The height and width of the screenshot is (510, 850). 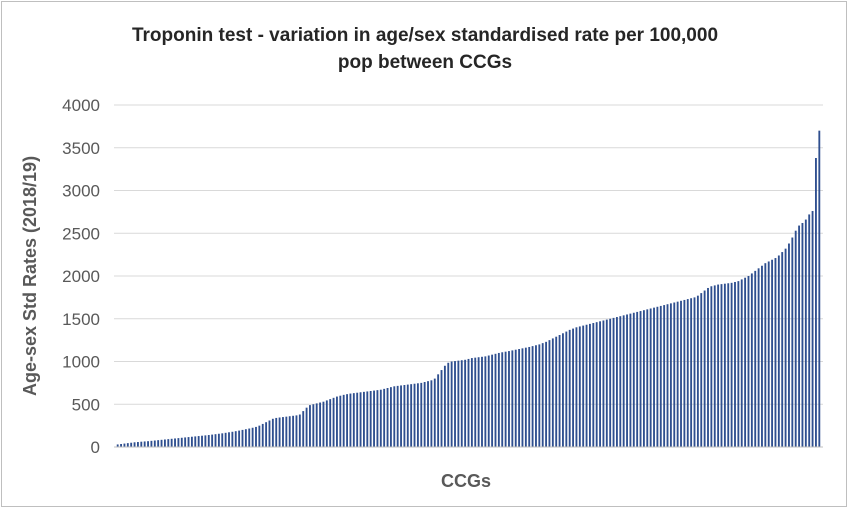 I want to click on y-tick-label: 1000, so click(x=81, y=362).